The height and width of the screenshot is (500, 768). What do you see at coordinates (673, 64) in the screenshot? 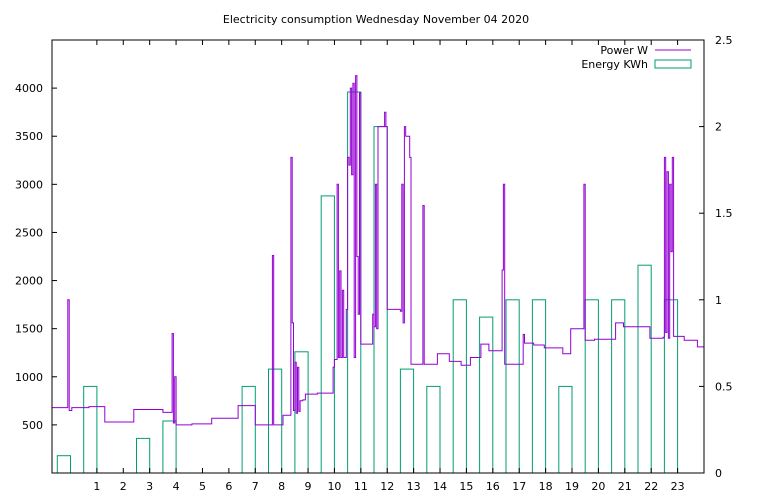
I see `legend-swatch-energy` at bounding box center [673, 64].